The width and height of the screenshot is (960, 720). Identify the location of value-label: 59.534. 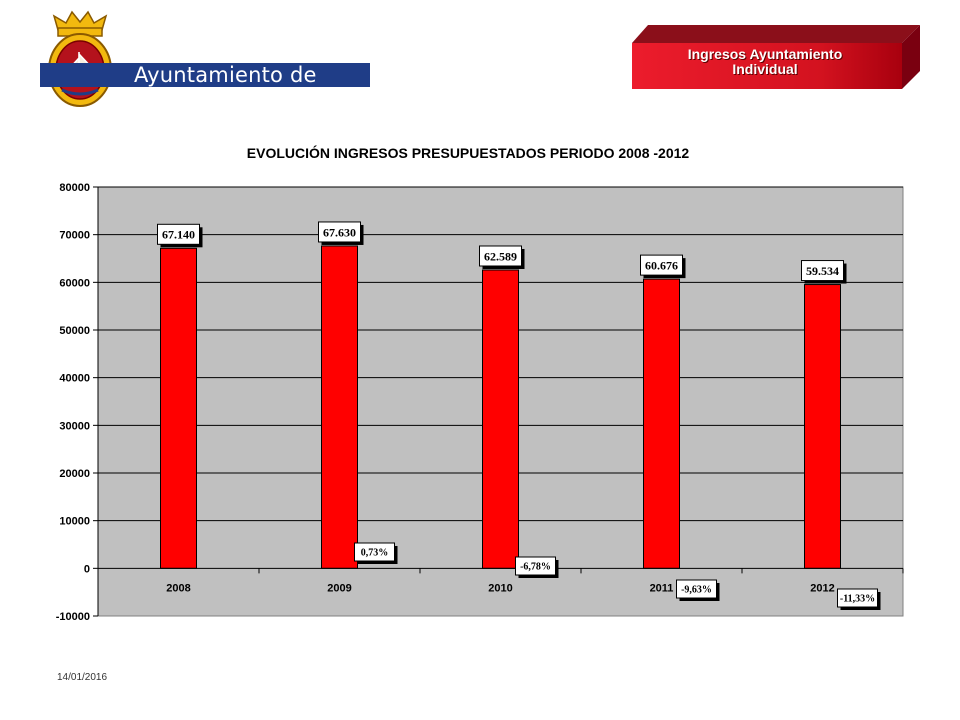
(824, 272).